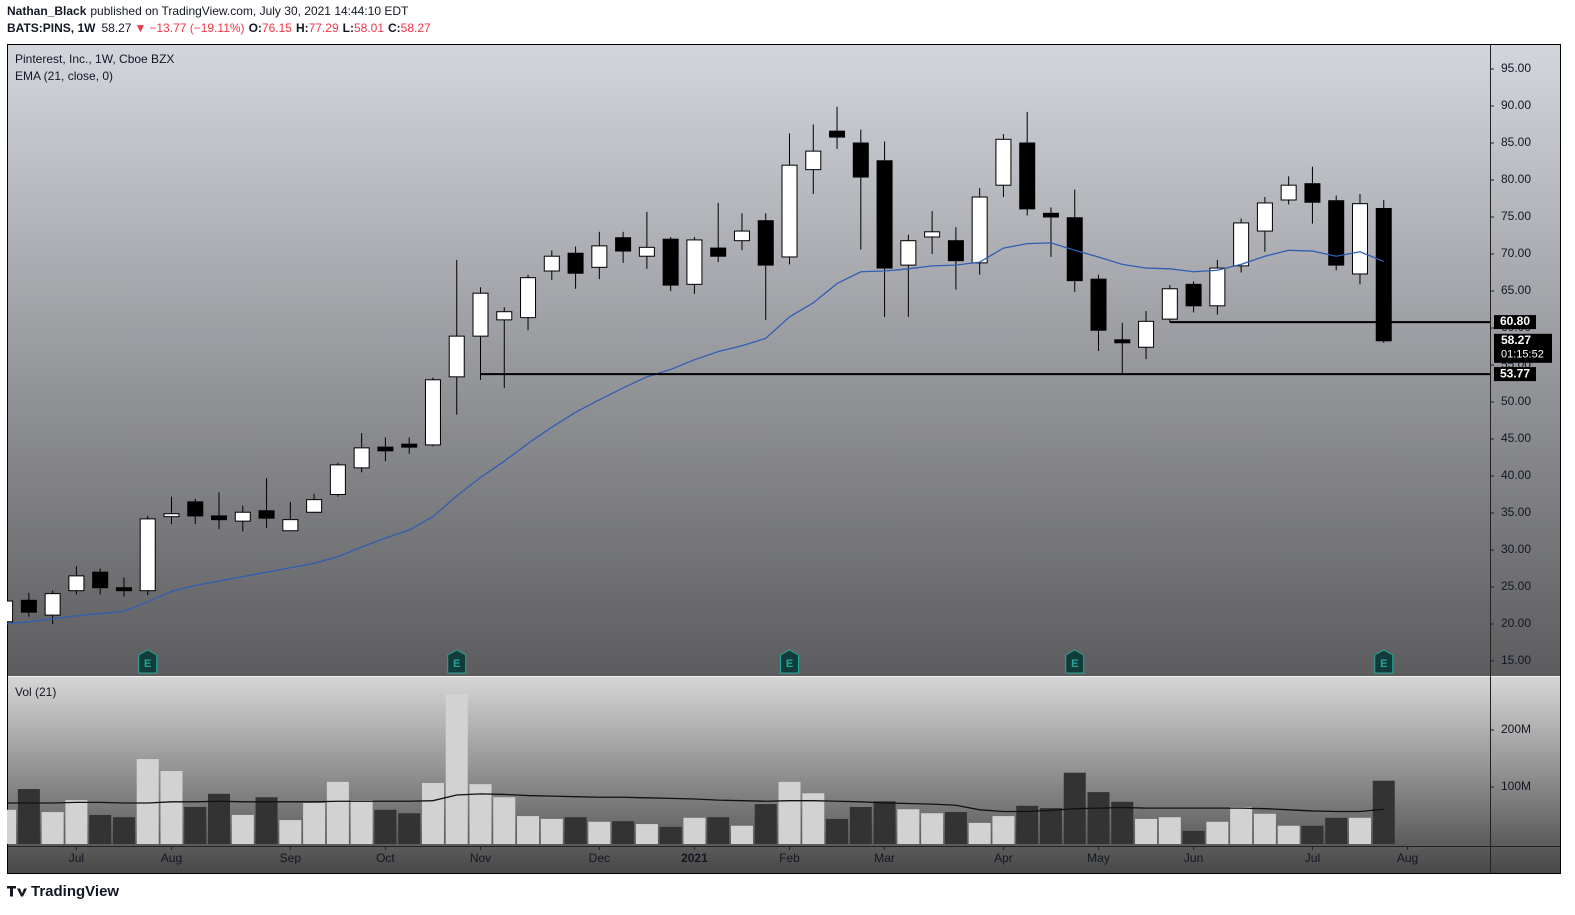  What do you see at coordinates (416, 28) in the screenshot?
I see `close-value: 58.27` at bounding box center [416, 28].